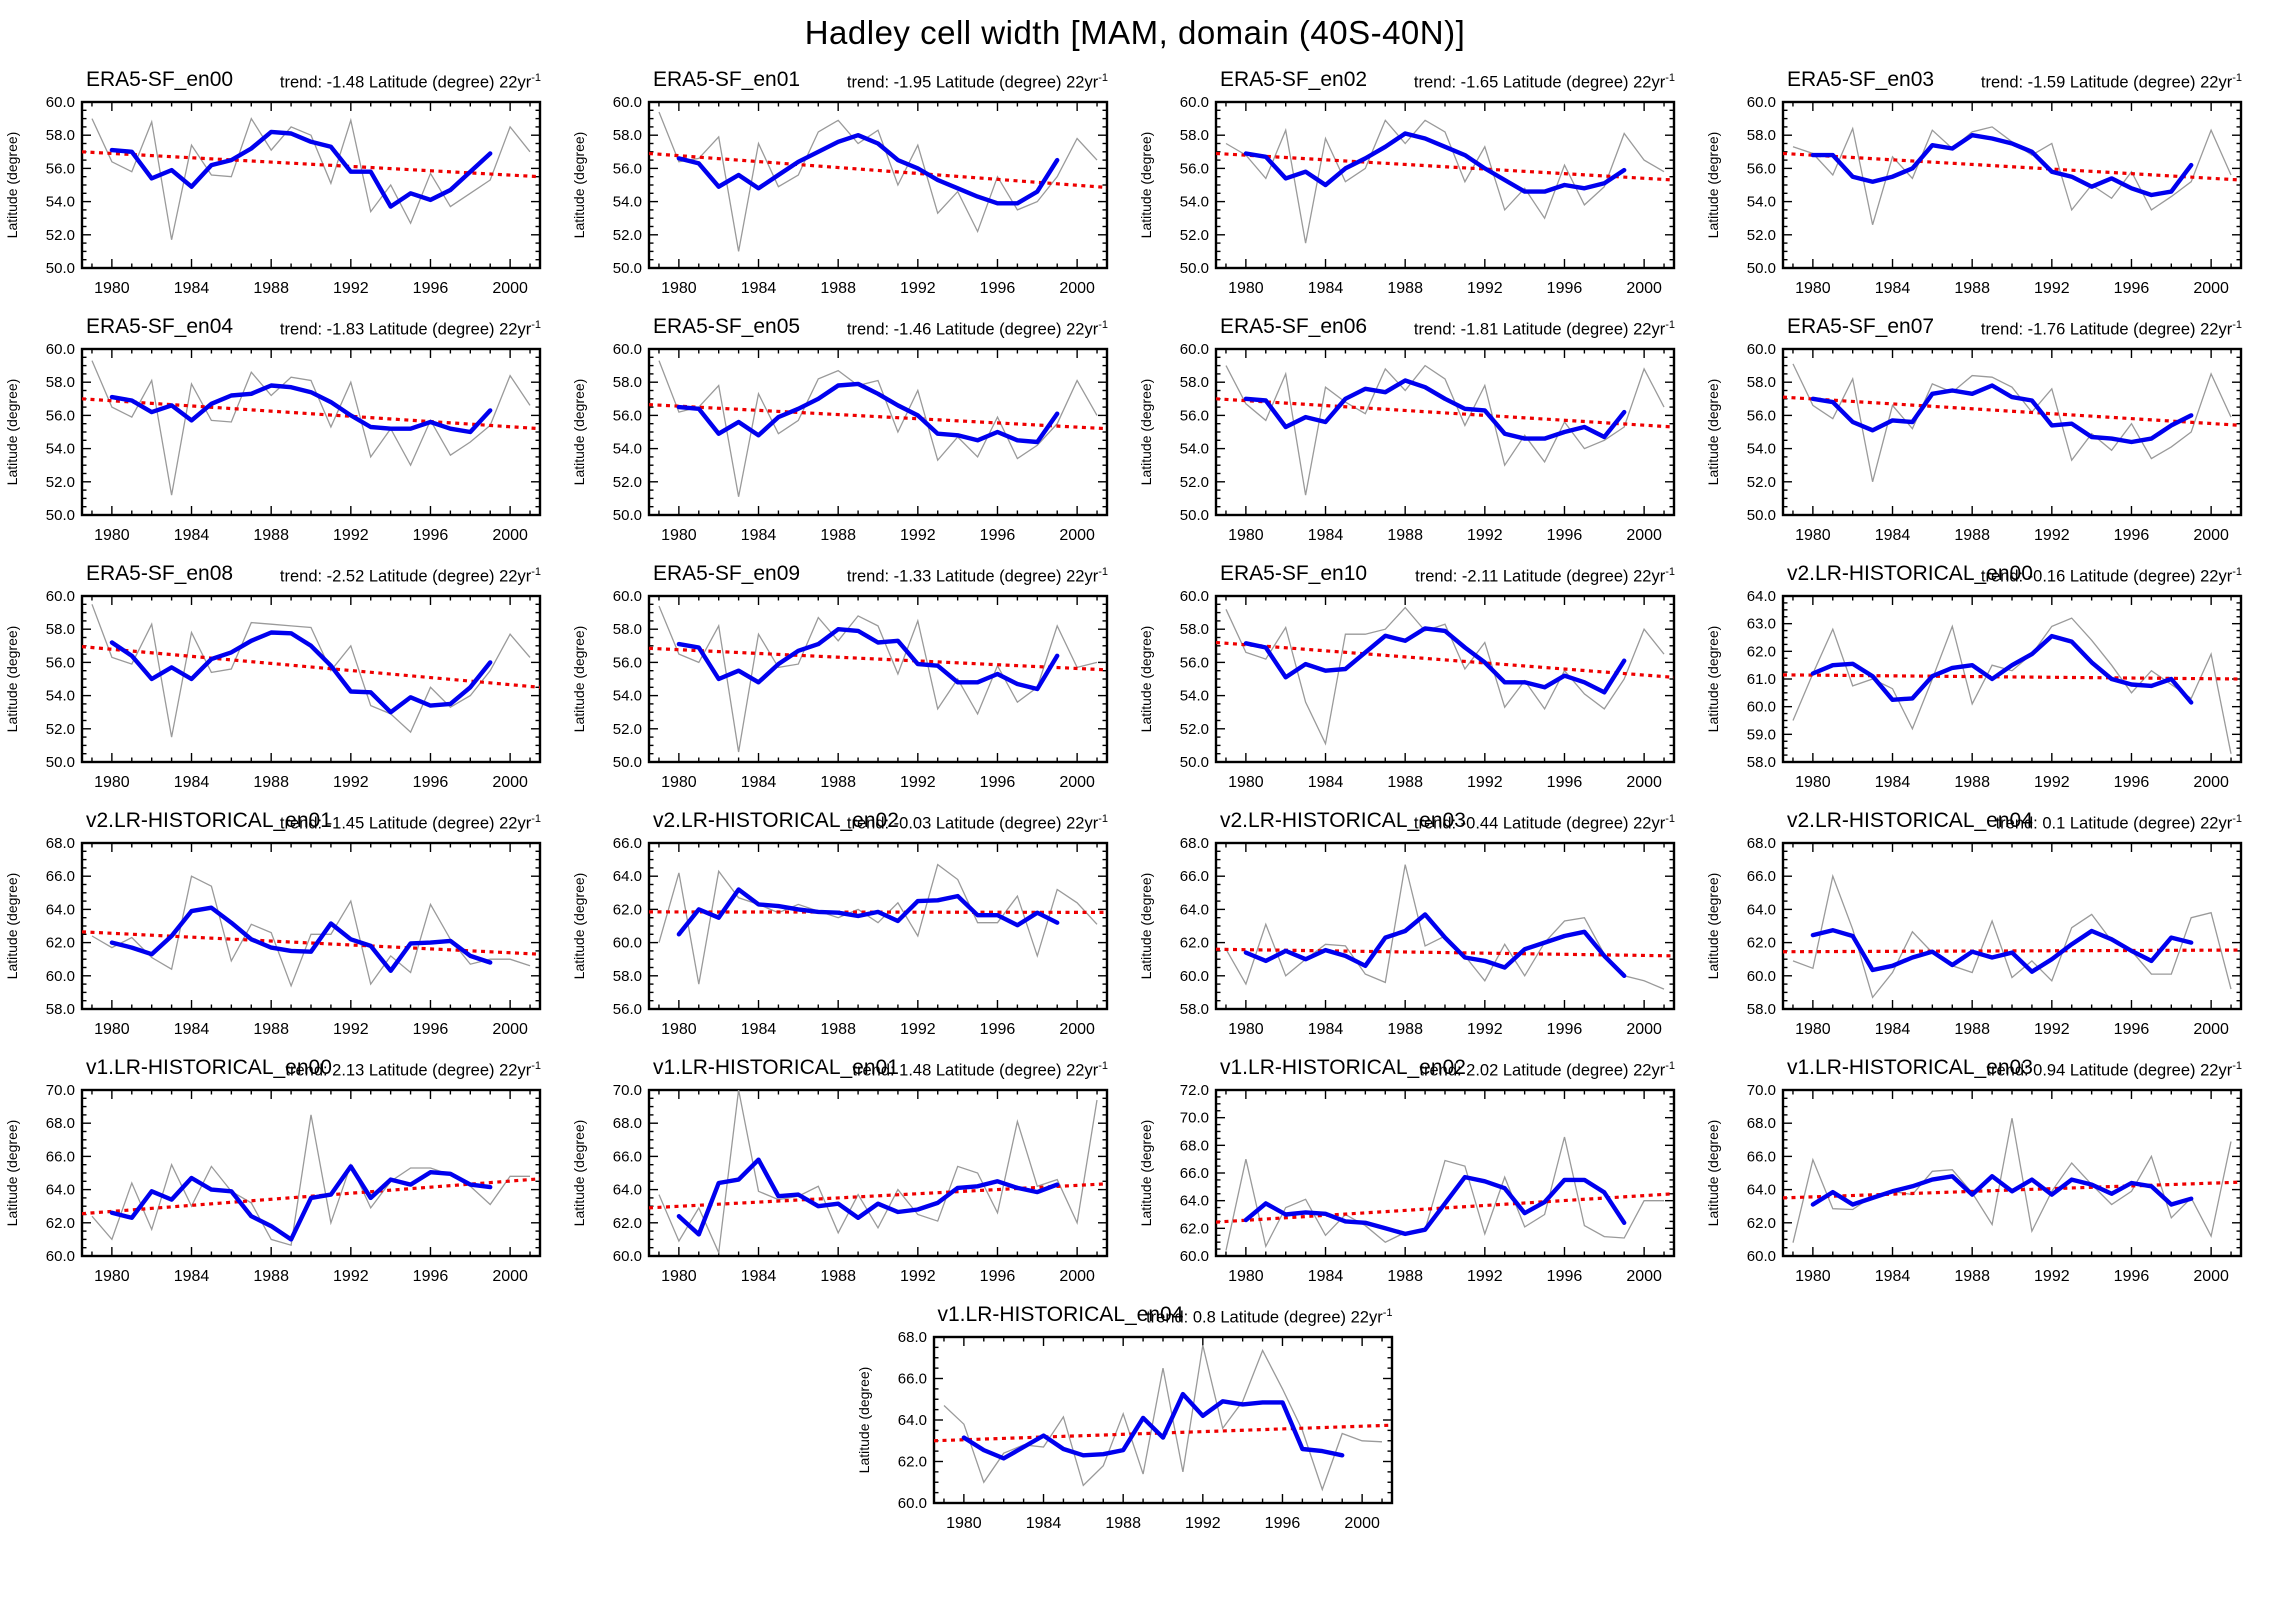  I want to click on plot-frame, so click(2012, 185).